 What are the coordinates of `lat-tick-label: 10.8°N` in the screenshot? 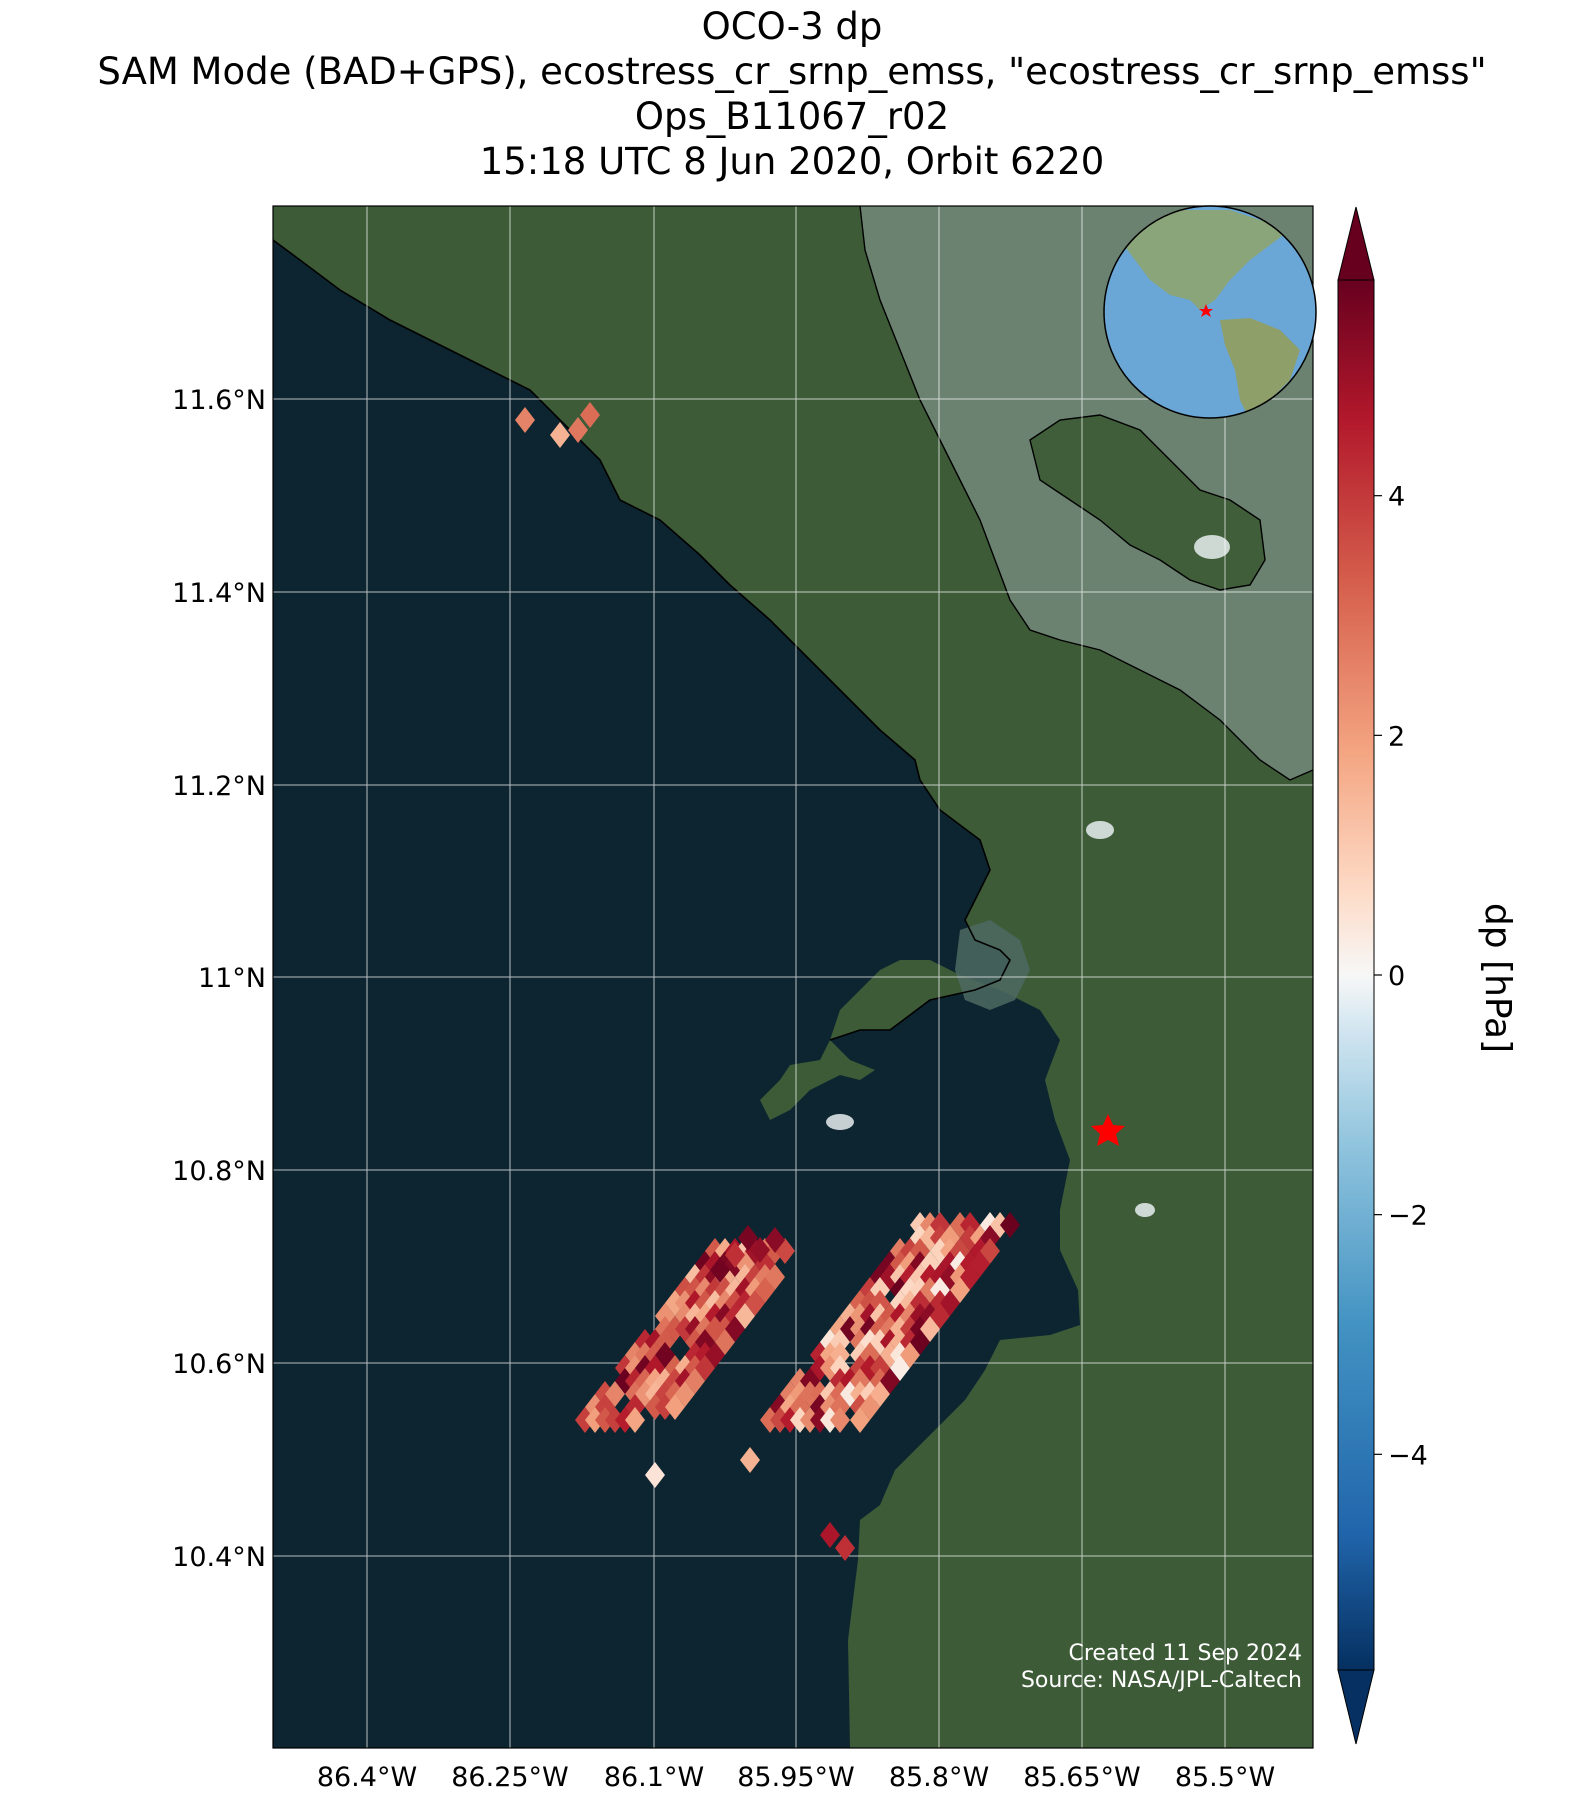 It's located at (219, 1171).